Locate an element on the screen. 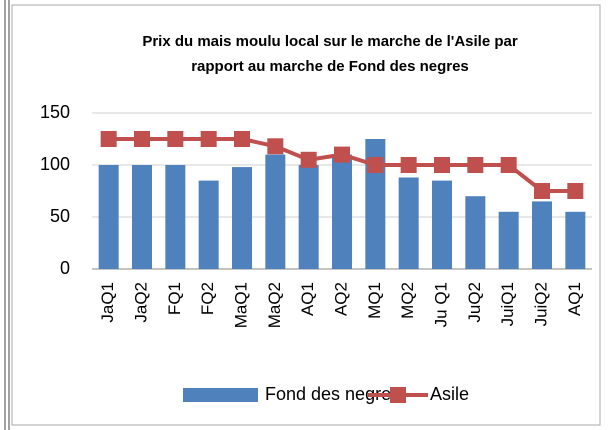 The image size is (608, 430). y-tick-label: 0 is located at coordinates (65, 268).